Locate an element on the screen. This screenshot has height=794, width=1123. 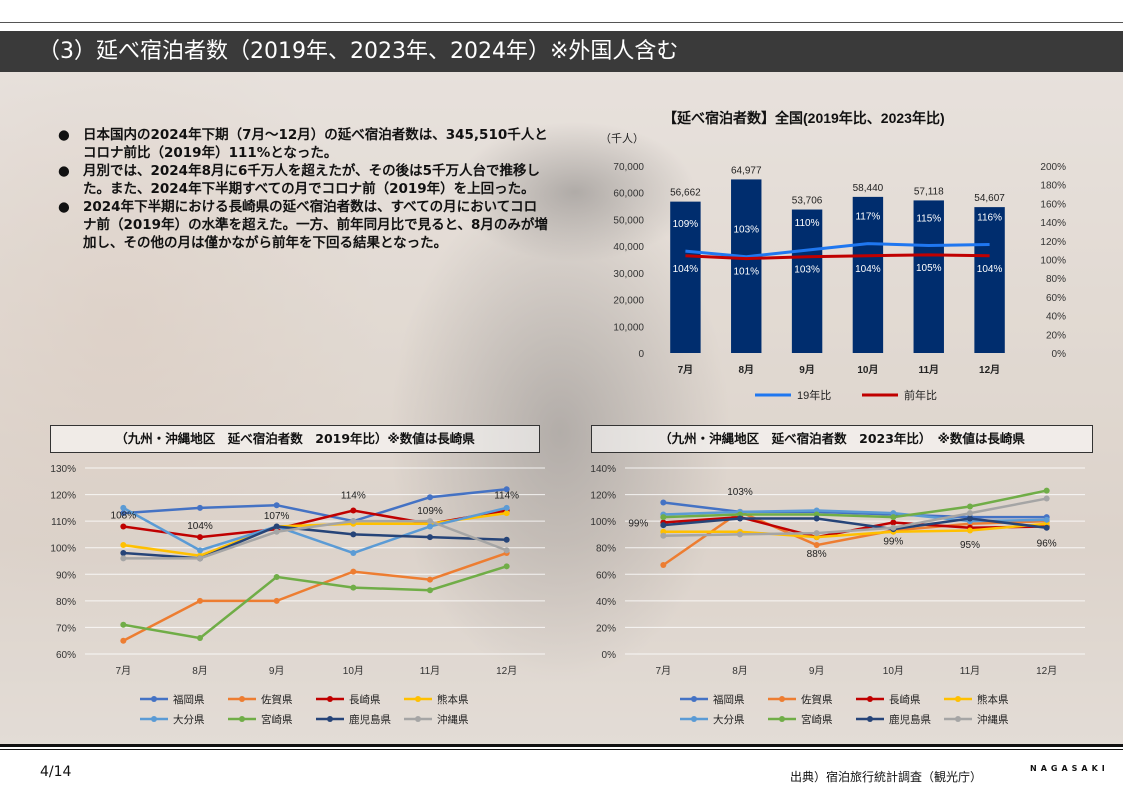
nagasaki-value-label: 95% is located at coordinates (970, 545).